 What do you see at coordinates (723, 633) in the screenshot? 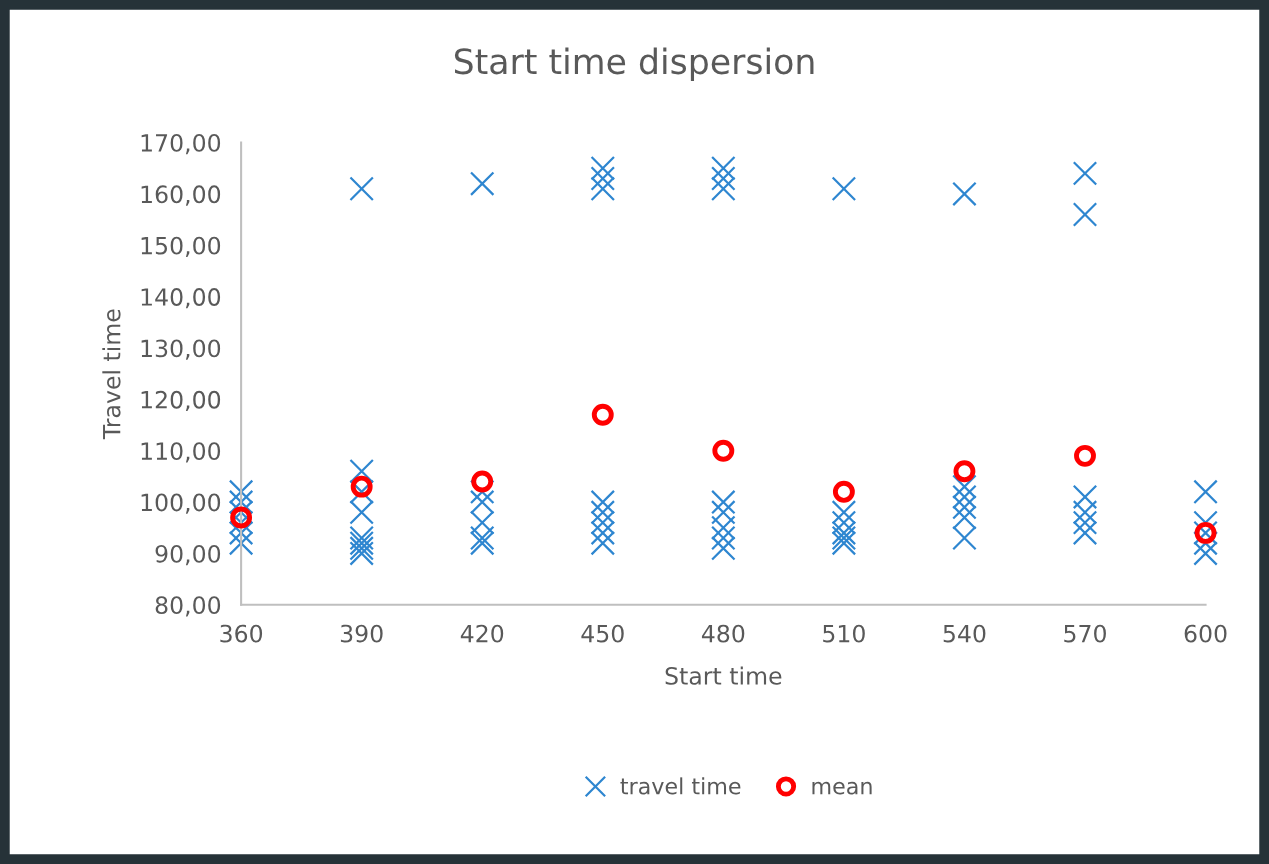
I see `x-tick-label: 480` at bounding box center [723, 633].